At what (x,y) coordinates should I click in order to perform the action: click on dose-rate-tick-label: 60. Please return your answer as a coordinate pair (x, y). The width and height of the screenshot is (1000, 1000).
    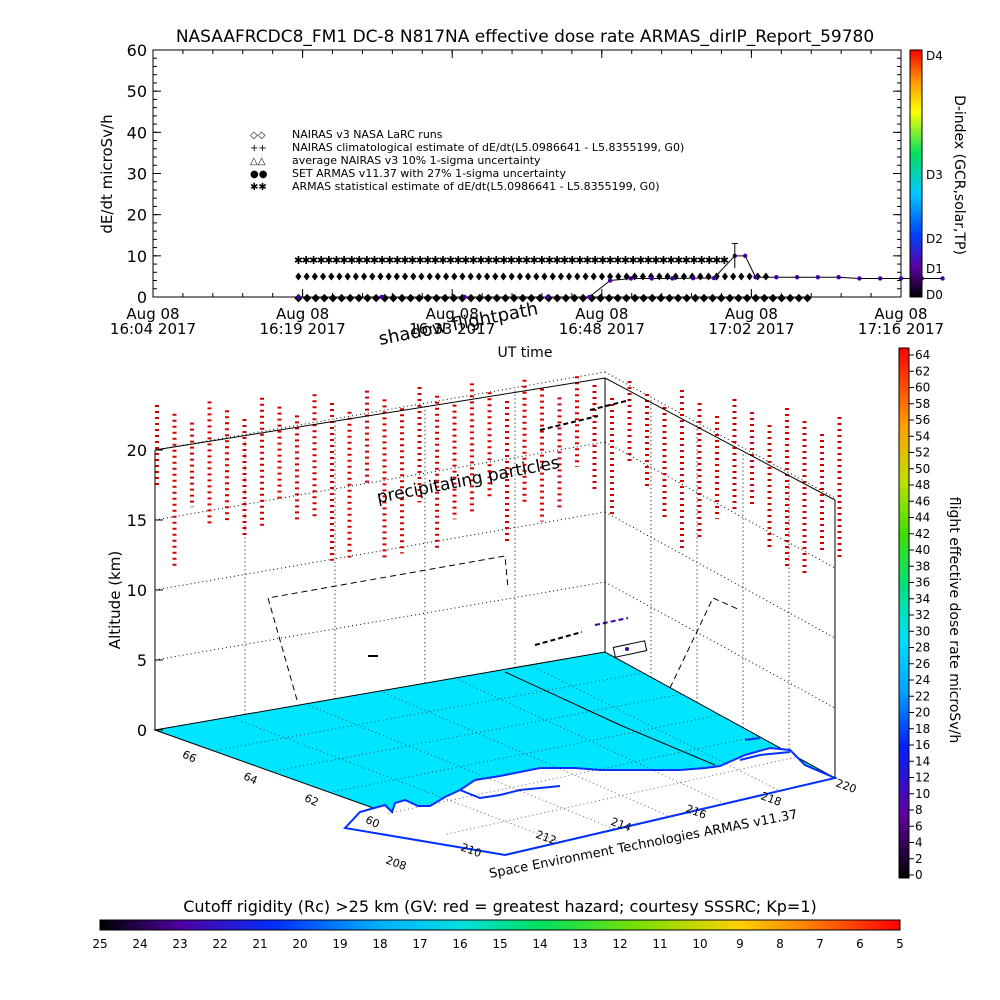
    Looking at the image, I should click on (922, 388).